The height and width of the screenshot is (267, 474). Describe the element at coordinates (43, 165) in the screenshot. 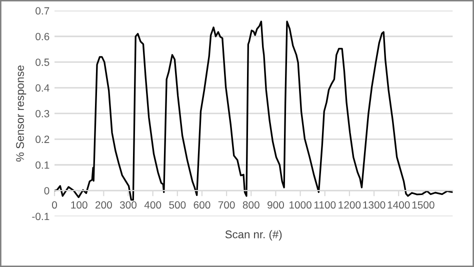

I see `y-tick-label: 0.1` at that location.